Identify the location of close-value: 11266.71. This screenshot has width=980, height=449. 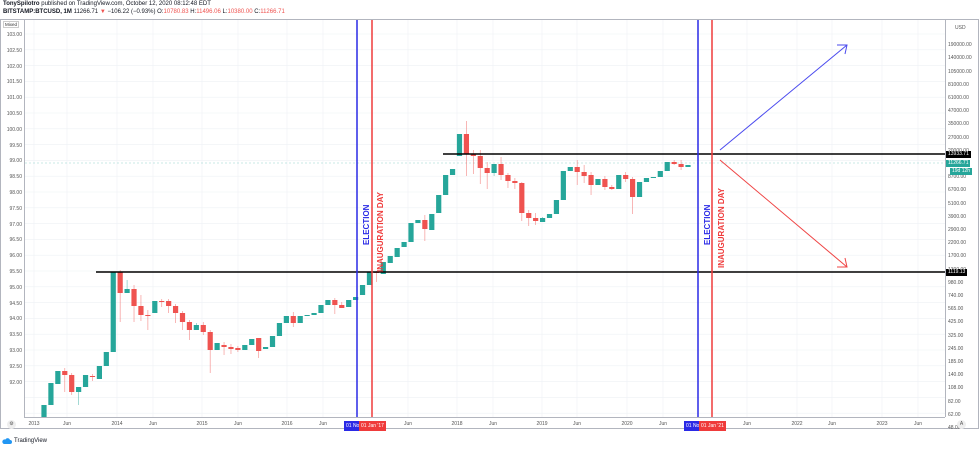
(272, 12).